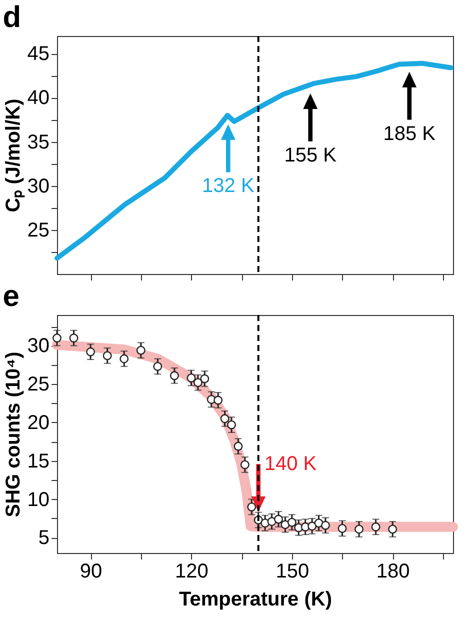 The height and width of the screenshot is (639, 469). What do you see at coordinates (293, 571) in the screenshot?
I see `x-tick-label: 150` at bounding box center [293, 571].